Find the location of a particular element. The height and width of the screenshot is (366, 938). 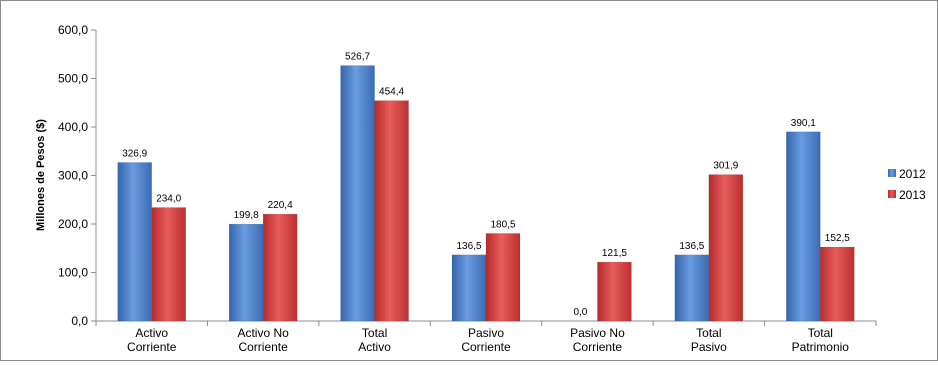

legend-swatch-2012 is located at coordinates (892, 173).